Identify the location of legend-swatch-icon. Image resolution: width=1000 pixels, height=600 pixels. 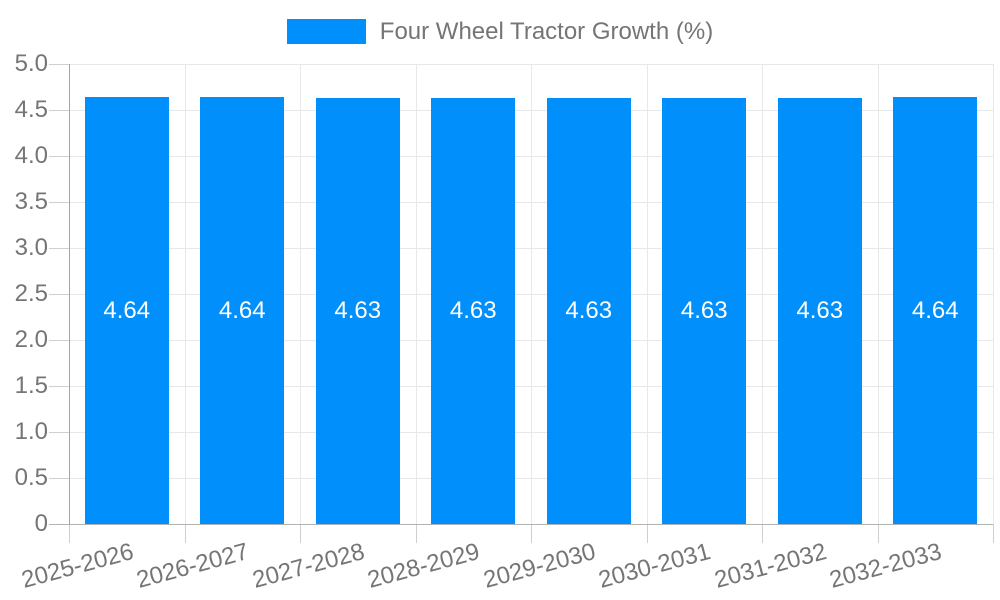
(326, 31).